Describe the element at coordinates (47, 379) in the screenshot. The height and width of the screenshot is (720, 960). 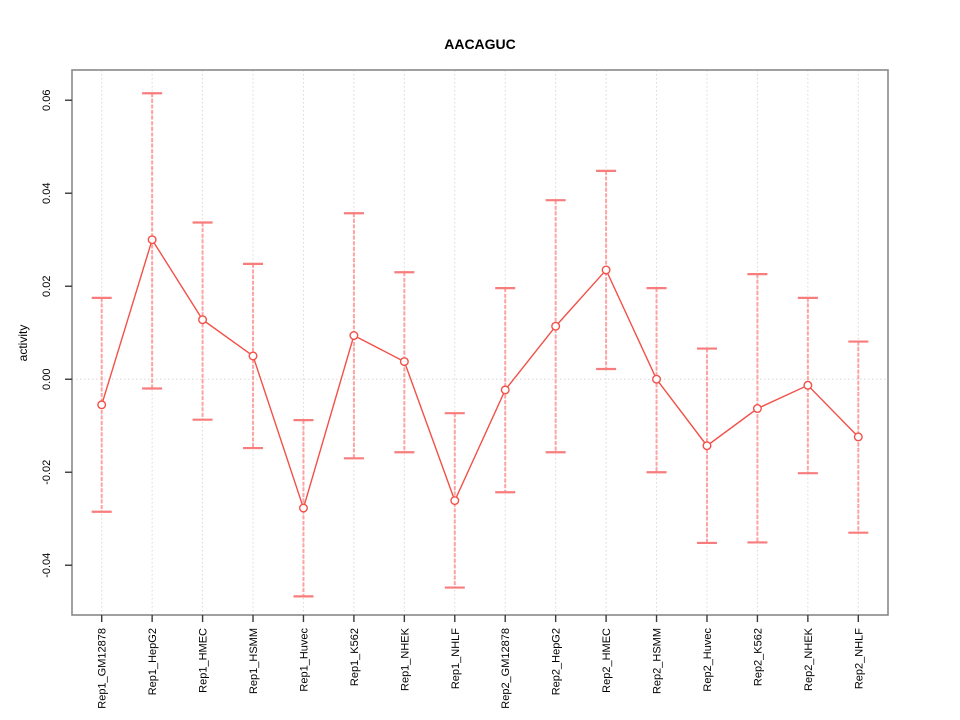
I see `y-tick-label: 0.00` at that location.